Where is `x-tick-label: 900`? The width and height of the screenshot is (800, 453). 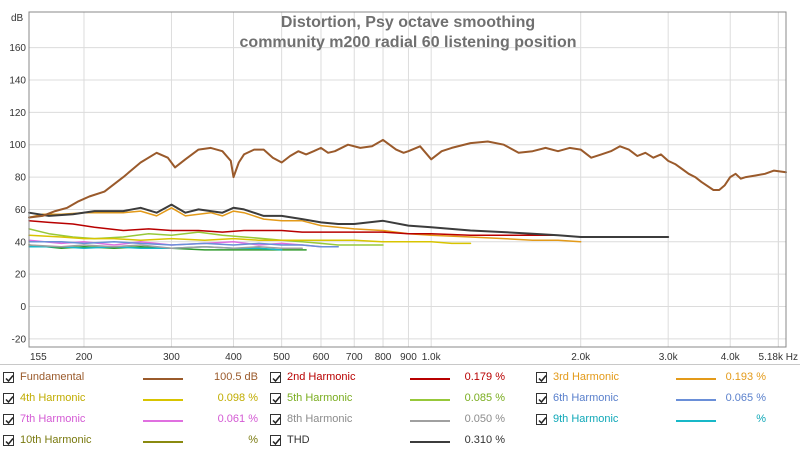
x-tick-label: 900 is located at coordinates (408, 357).